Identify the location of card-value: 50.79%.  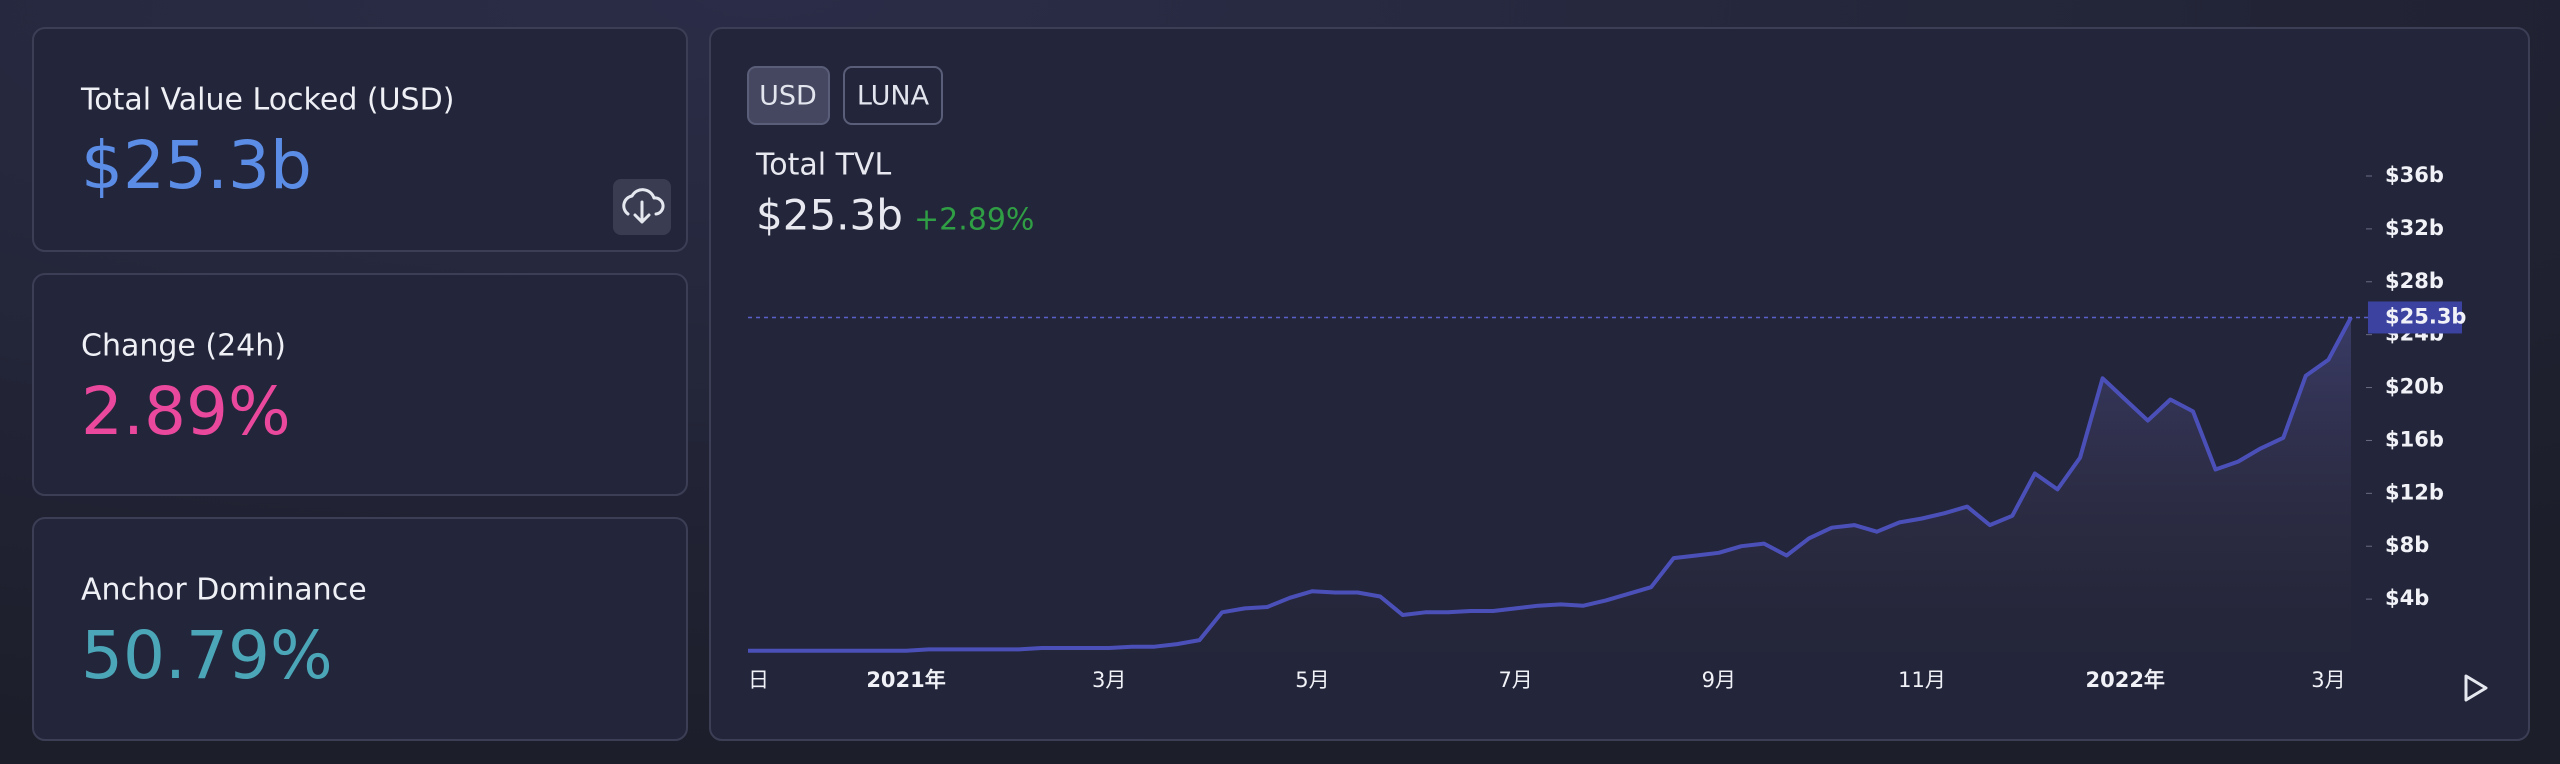
(207, 655).